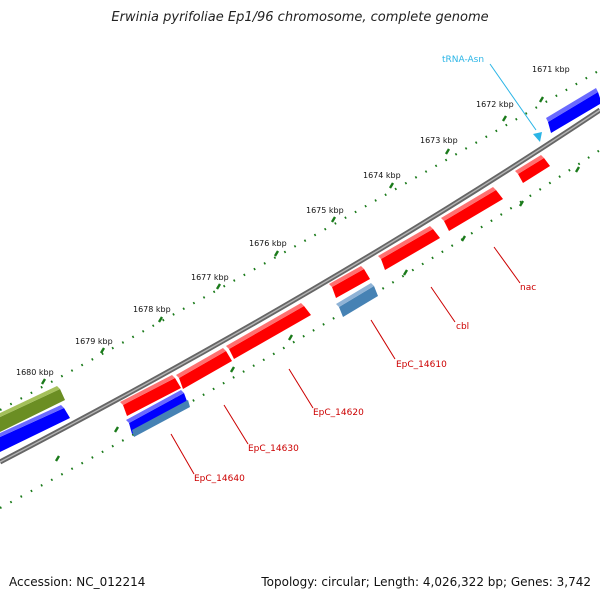 Image resolution: width=600 pixels, height=600 pixels. I want to click on gene-arrow-epc14630, so click(205, 370).